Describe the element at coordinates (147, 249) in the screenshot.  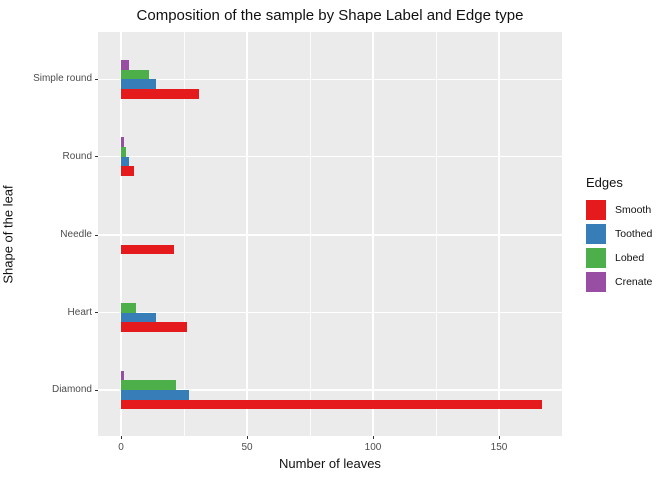
I see `bar-smooth-needle` at that location.